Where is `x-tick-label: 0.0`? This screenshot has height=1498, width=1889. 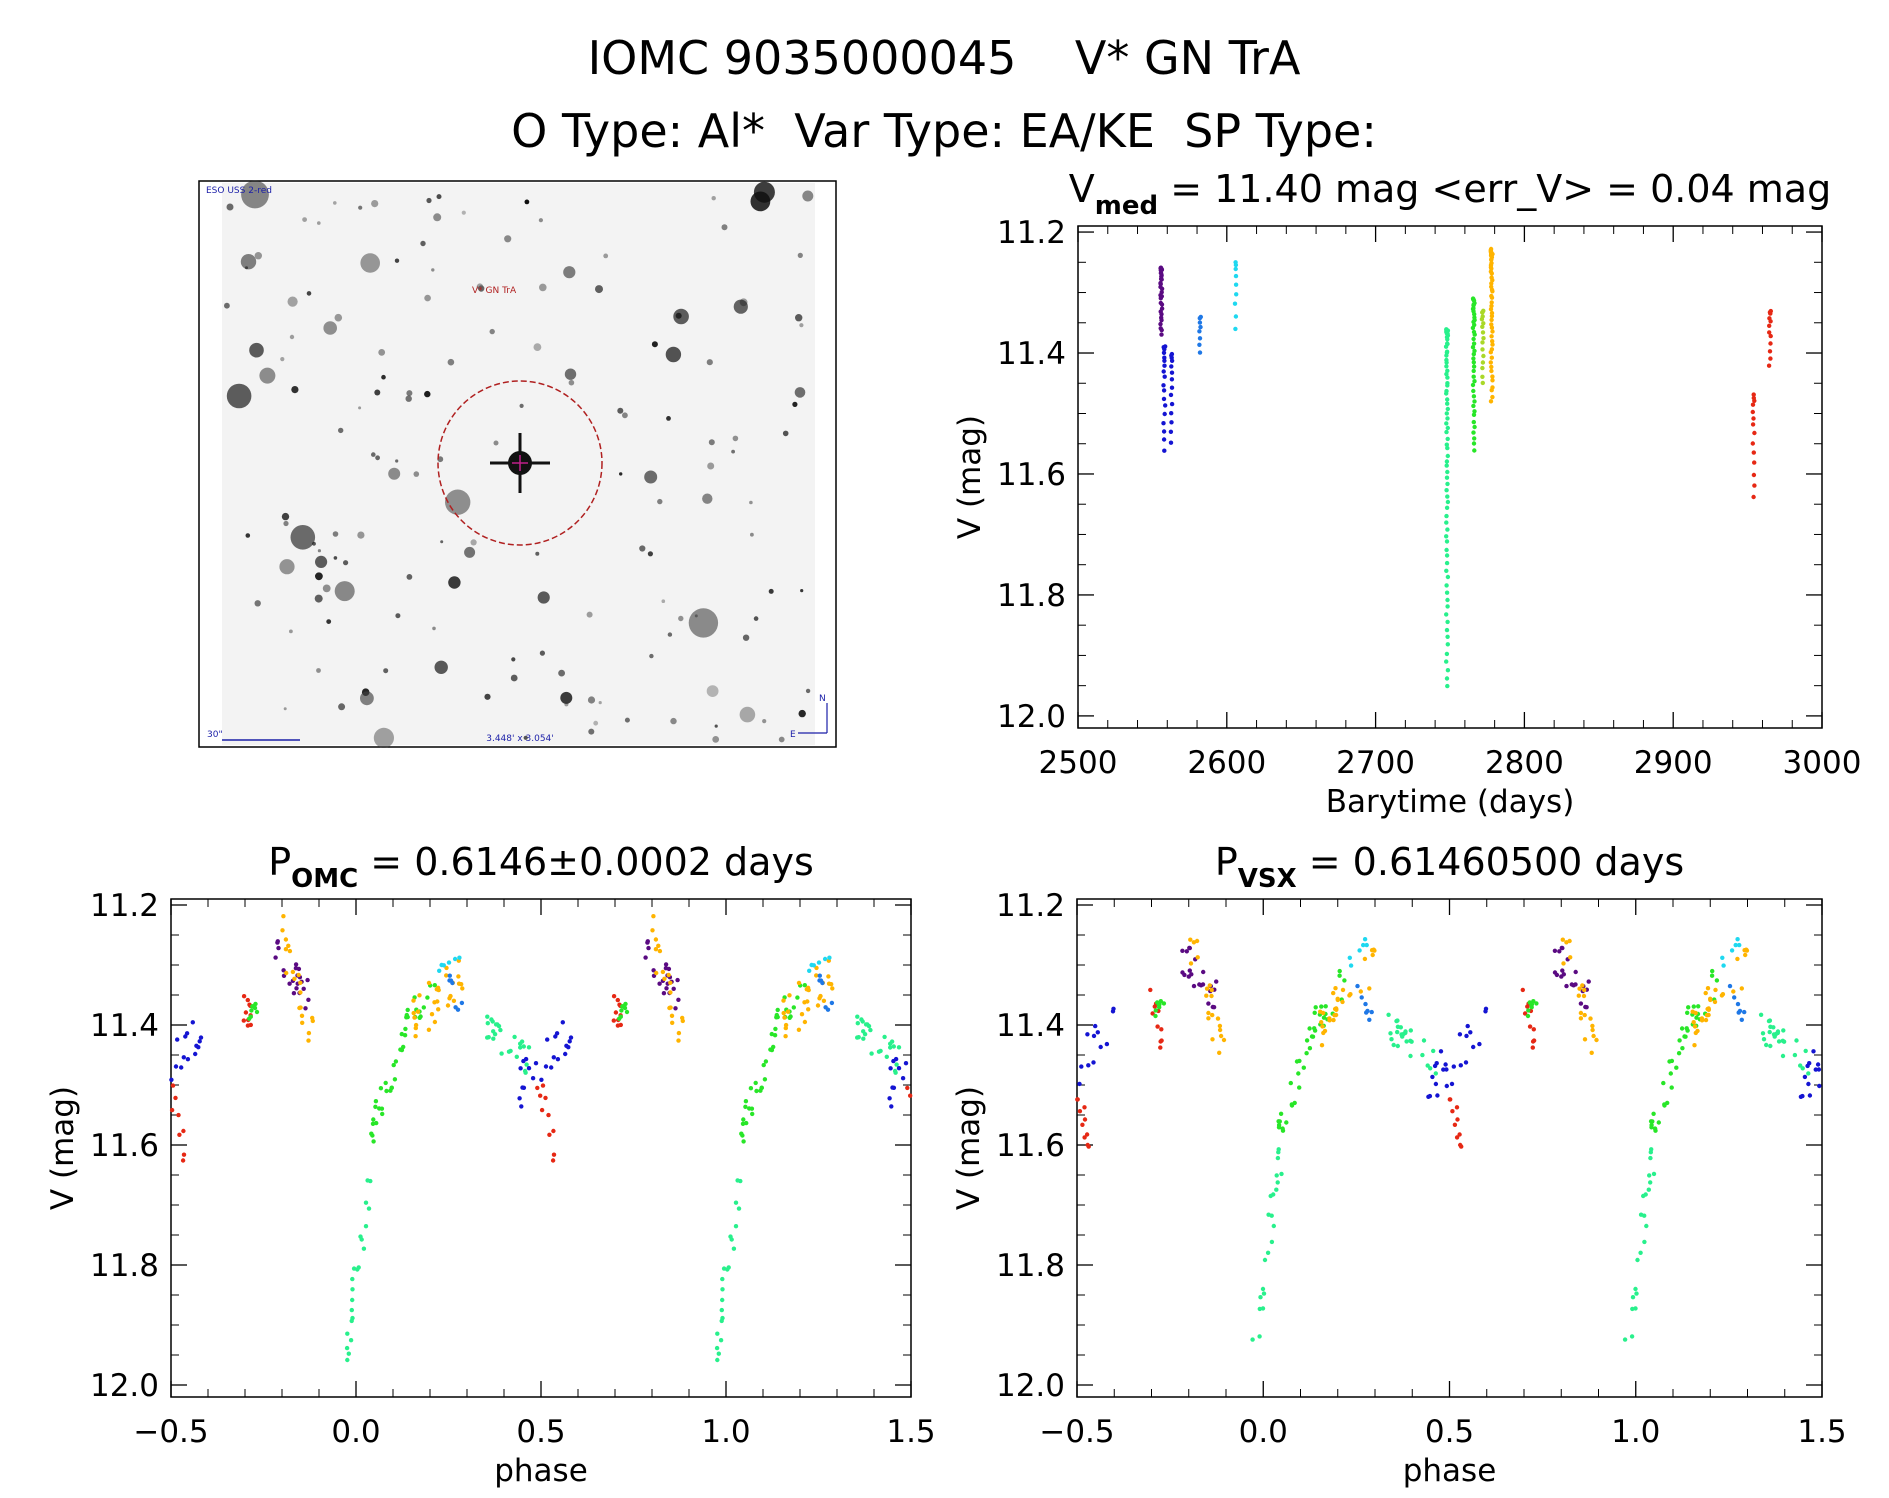 x-tick-label: 0.0 is located at coordinates (355, 1432).